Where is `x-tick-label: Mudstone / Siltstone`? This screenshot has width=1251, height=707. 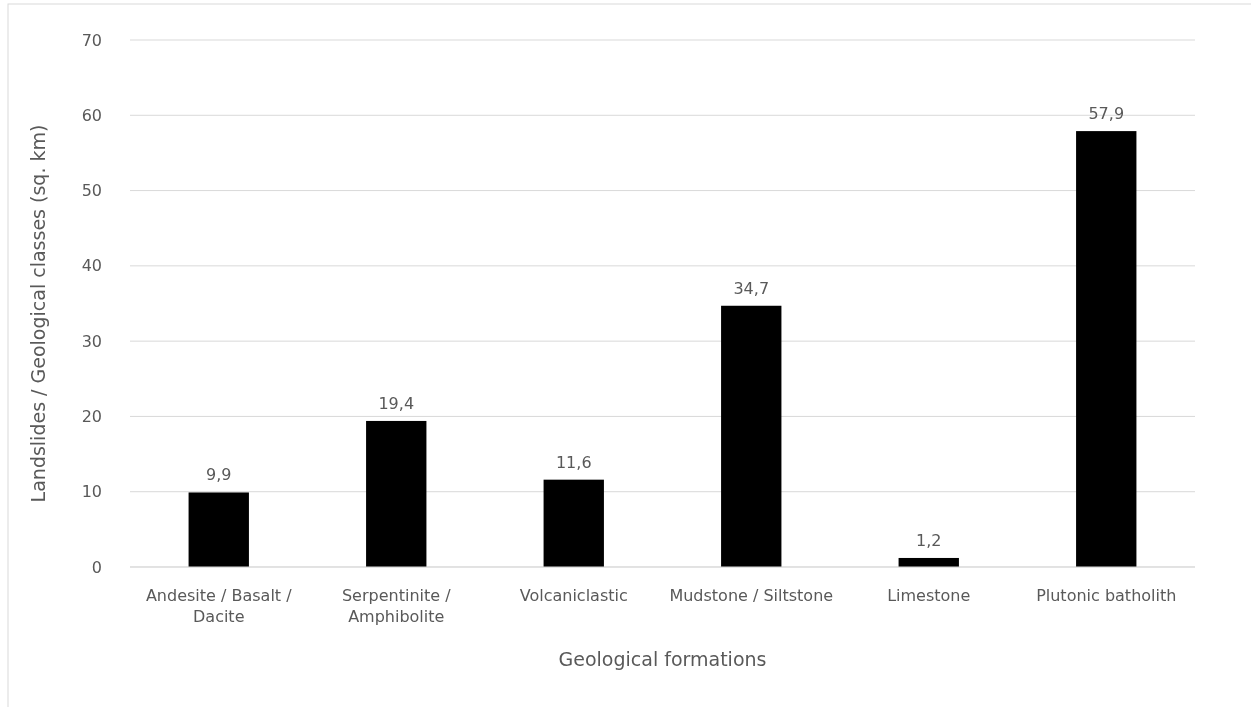
x-tick-label: Mudstone / Siltstone is located at coordinates (751, 595).